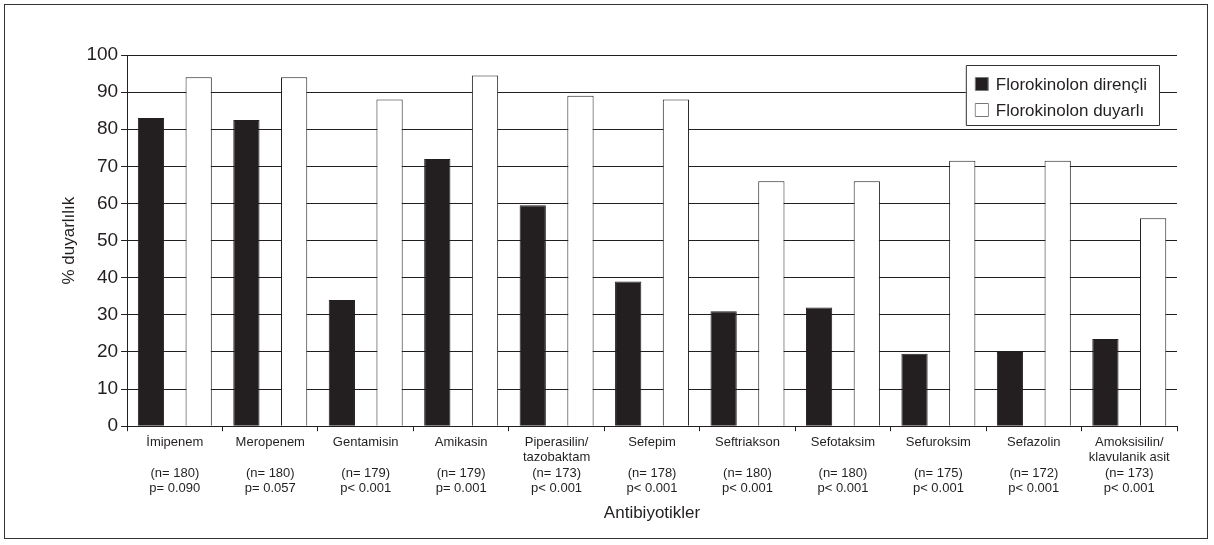 This screenshot has width=1214, height=545. What do you see at coordinates (107, 91) in the screenshot?
I see `y-tick-label: 90` at bounding box center [107, 91].